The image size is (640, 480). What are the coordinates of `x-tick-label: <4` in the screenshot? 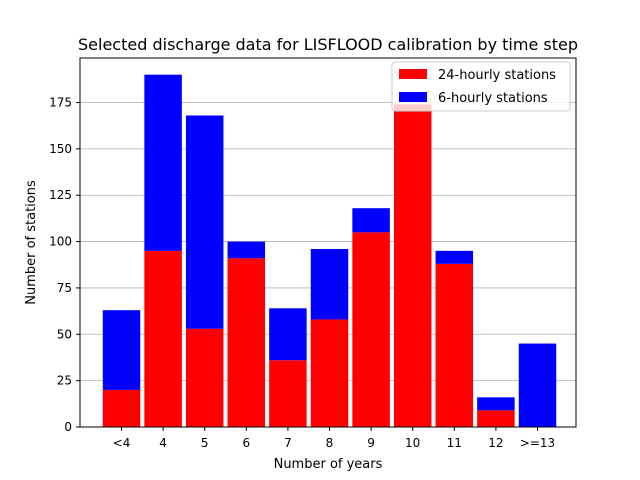 It's located at (122, 443).